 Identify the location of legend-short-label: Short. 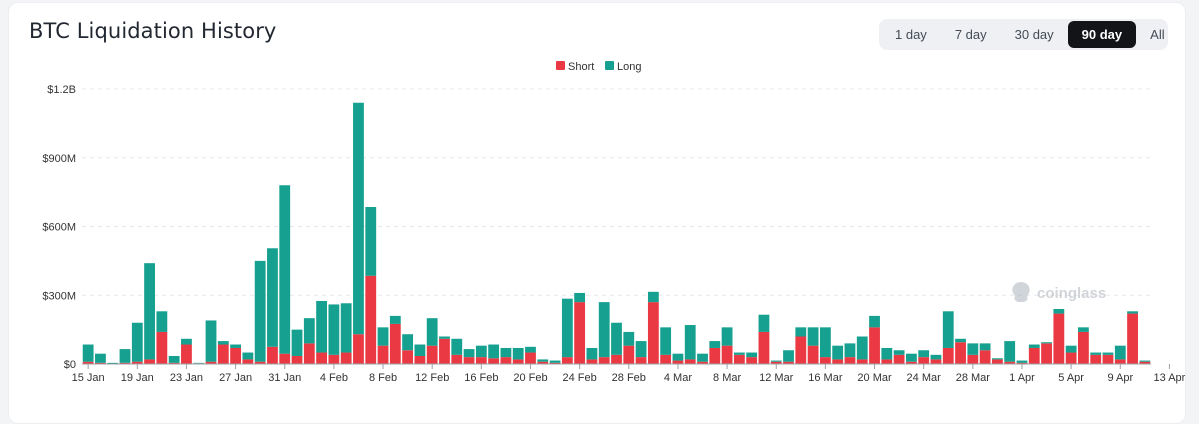
(581, 67).